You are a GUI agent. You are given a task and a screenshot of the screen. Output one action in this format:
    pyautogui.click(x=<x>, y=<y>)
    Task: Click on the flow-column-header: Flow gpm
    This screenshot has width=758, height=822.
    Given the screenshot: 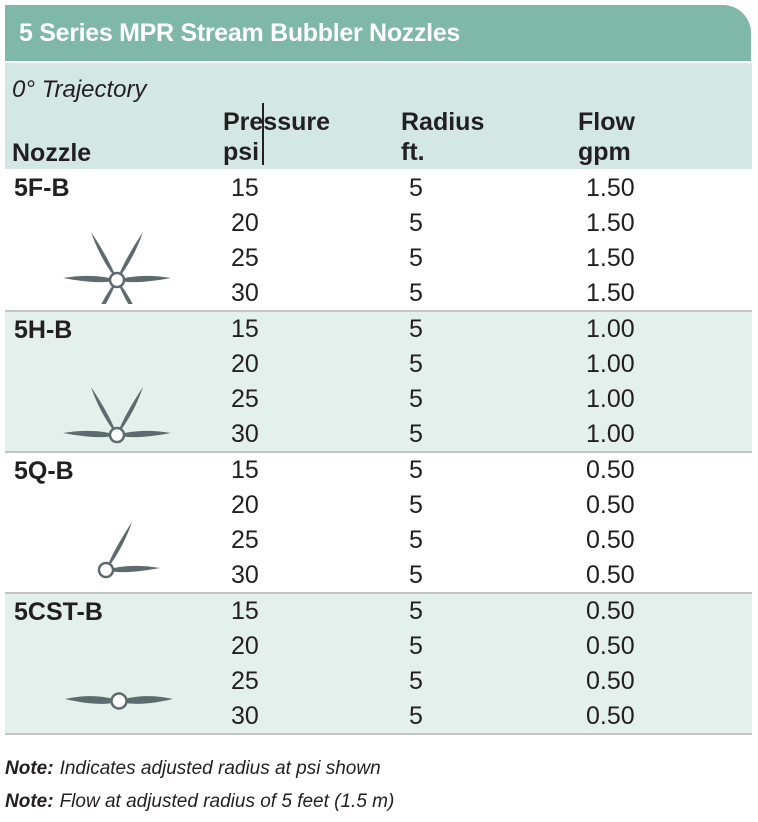 What is the action you would take?
    pyautogui.click(x=606, y=137)
    